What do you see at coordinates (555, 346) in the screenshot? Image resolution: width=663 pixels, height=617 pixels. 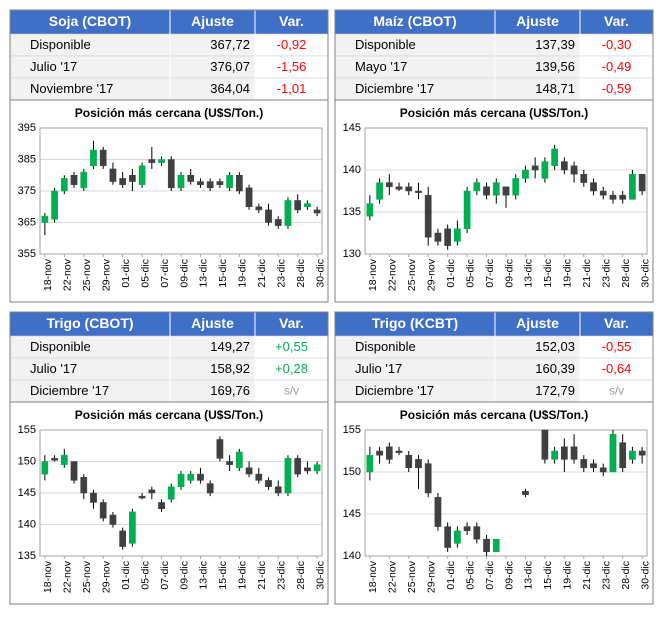 I see `row-value: 152,03` at bounding box center [555, 346].